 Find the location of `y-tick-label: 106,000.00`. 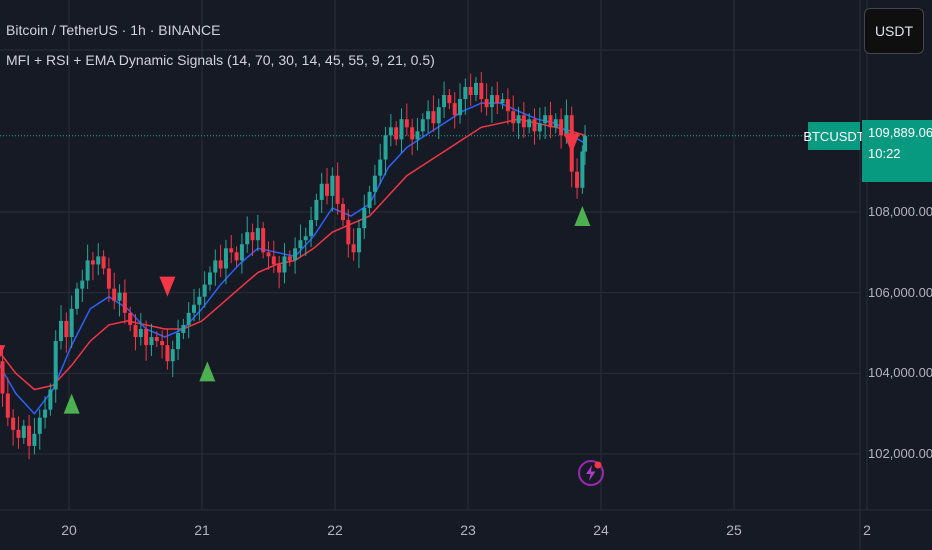

y-tick-label: 106,000.00 is located at coordinates (900, 292).